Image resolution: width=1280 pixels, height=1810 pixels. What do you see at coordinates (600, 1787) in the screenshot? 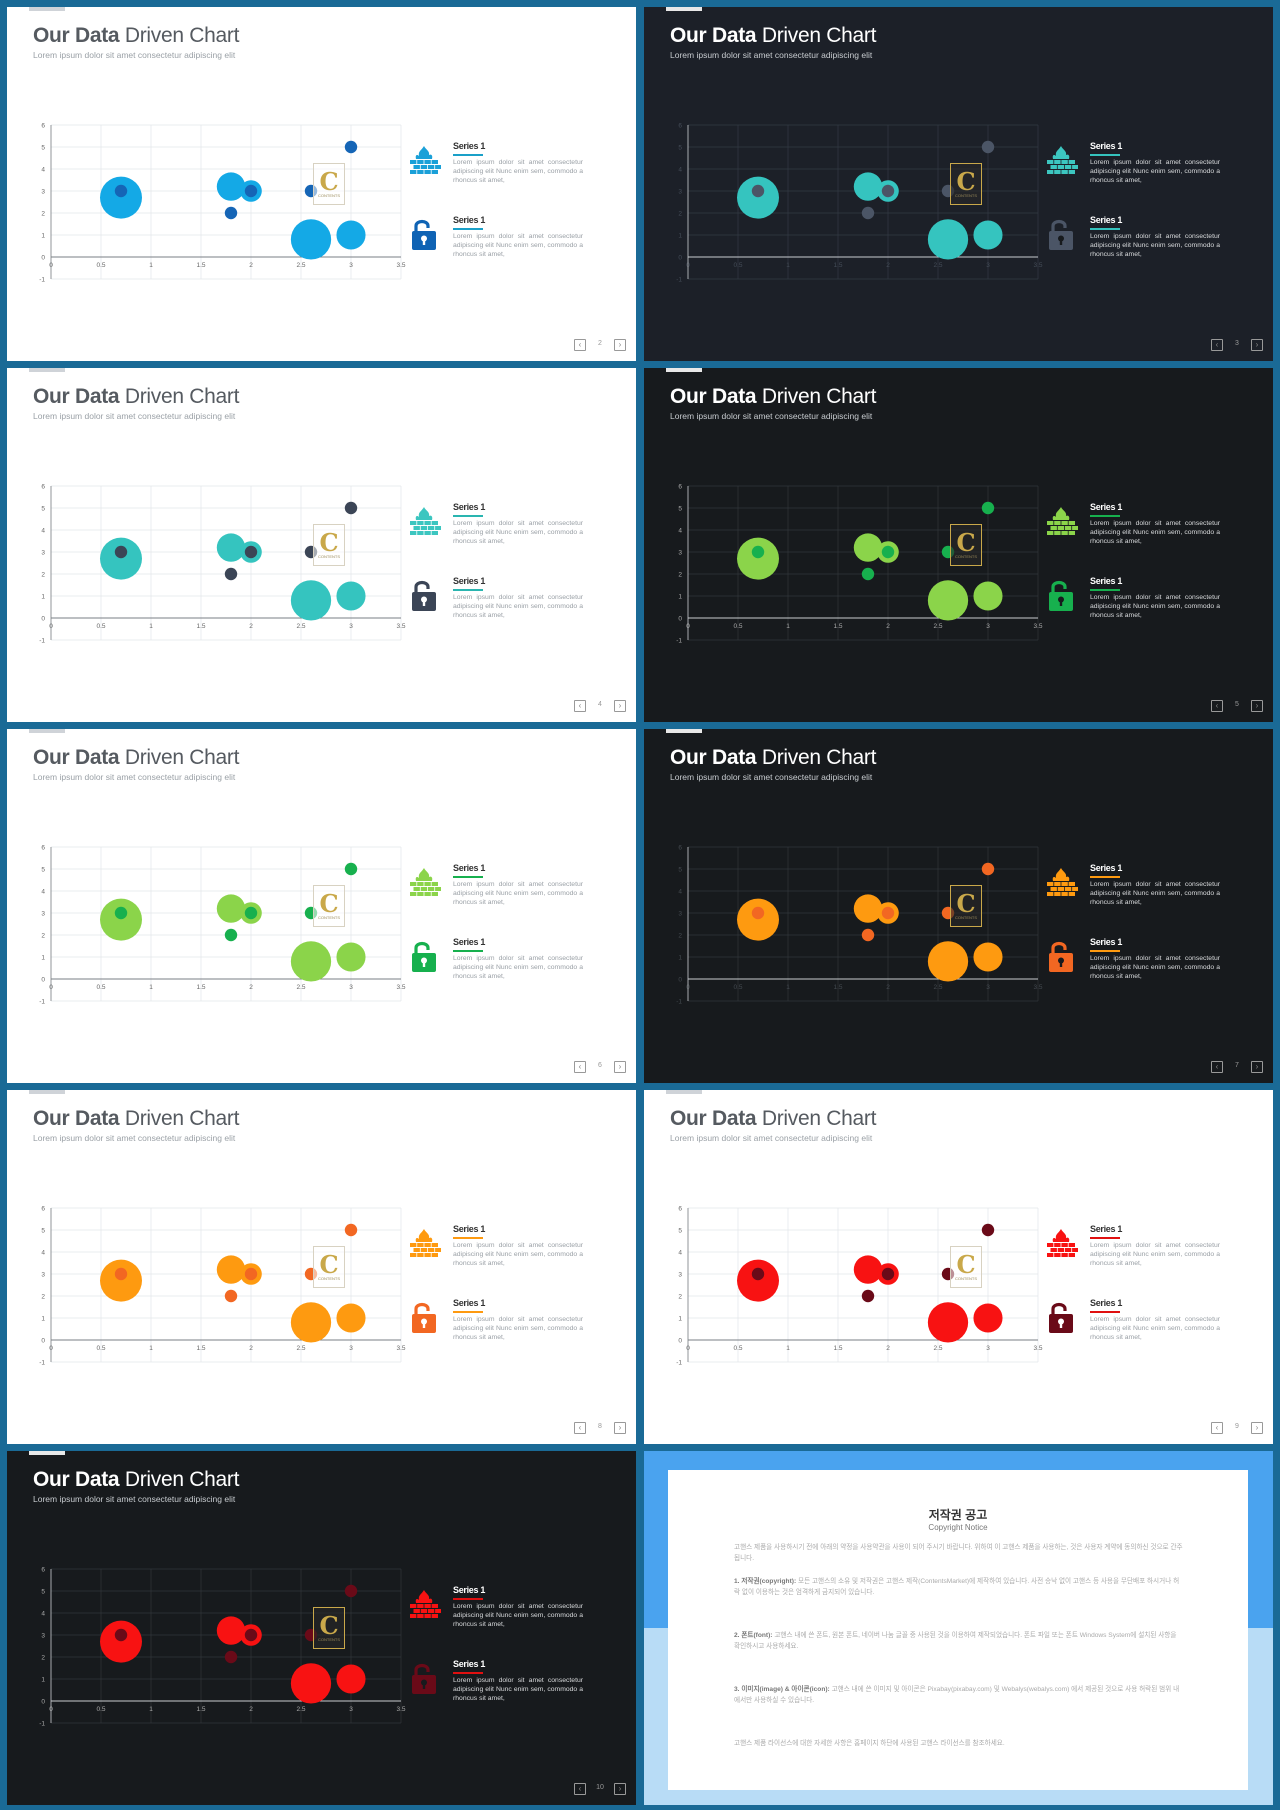
I see `page-number: 10` at bounding box center [600, 1787].